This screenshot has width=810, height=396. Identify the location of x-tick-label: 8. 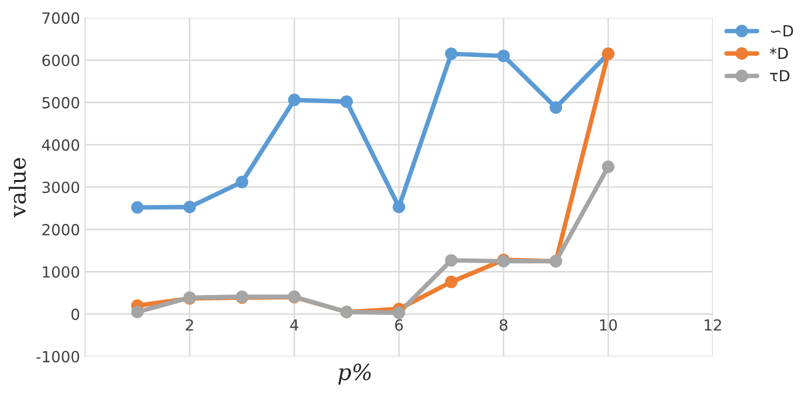
(504, 325).